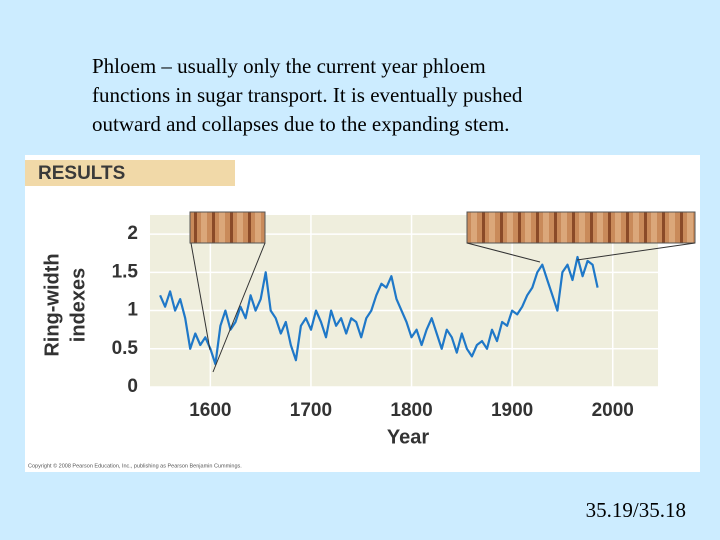 The width and height of the screenshot is (720, 540). What do you see at coordinates (132, 233) in the screenshot?
I see `y-tick-label: 2` at bounding box center [132, 233].